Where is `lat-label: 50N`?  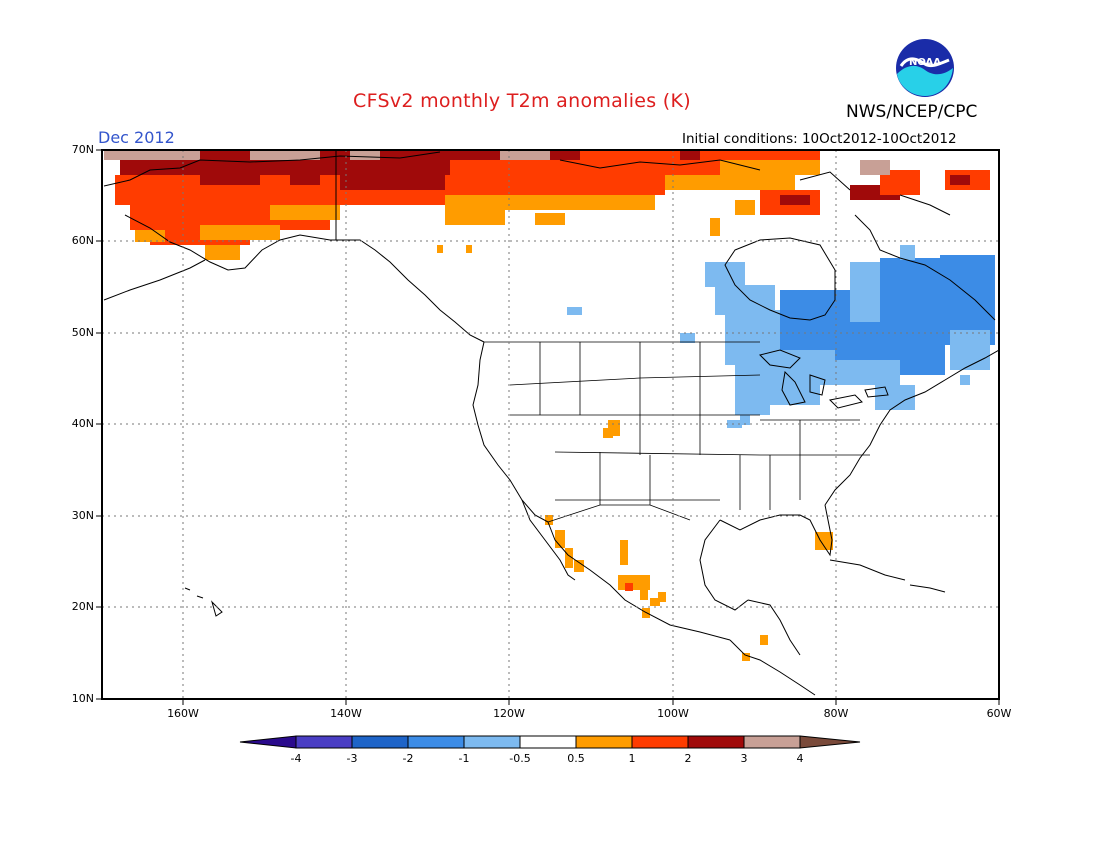 lat-label: 50N is located at coordinates (82, 332).